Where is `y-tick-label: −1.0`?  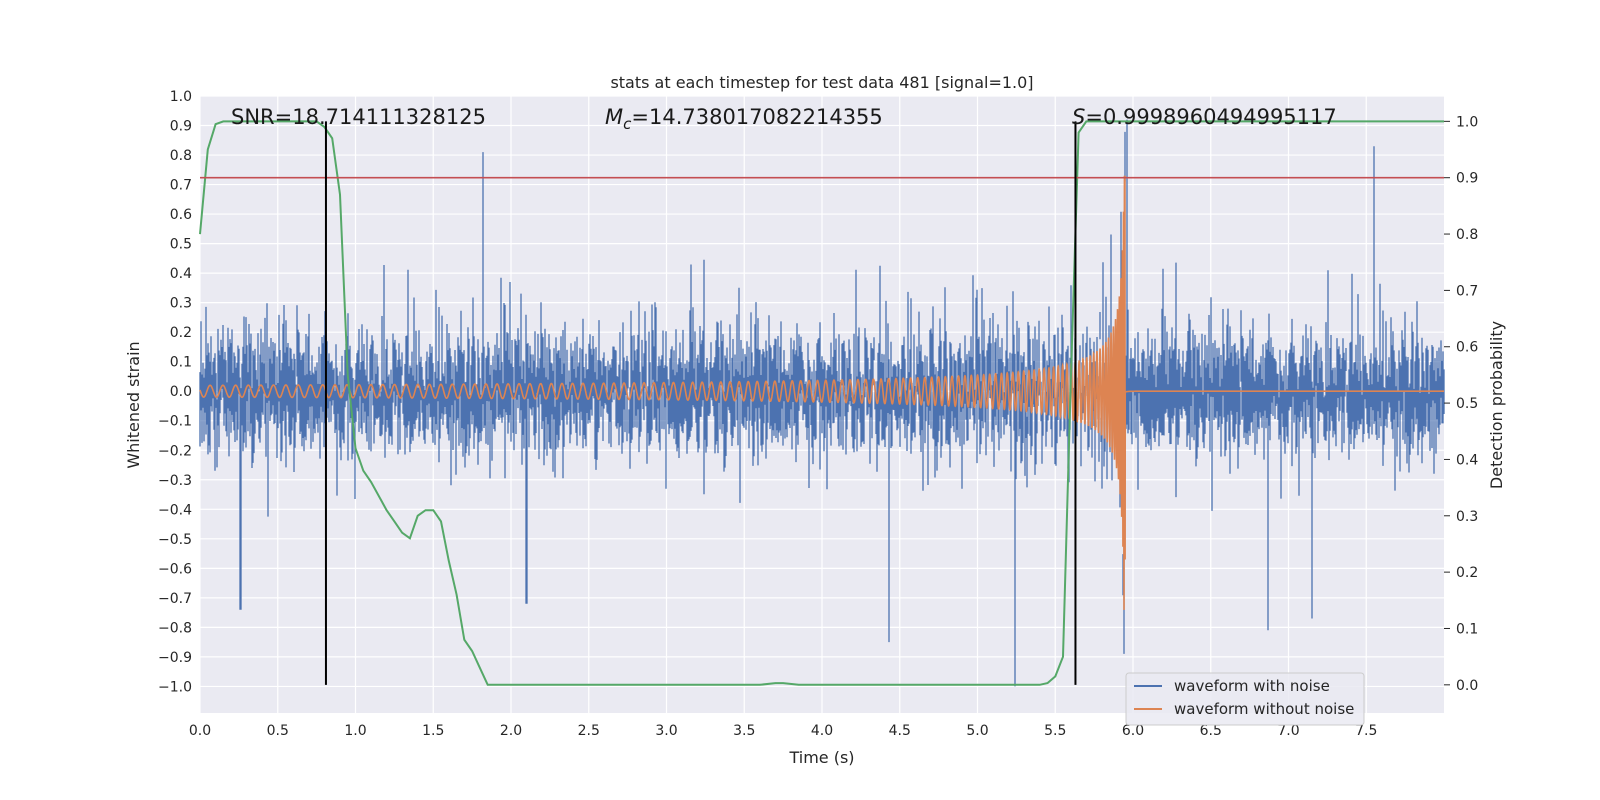
y-tick-label: −1.0 is located at coordinates (175, 687).